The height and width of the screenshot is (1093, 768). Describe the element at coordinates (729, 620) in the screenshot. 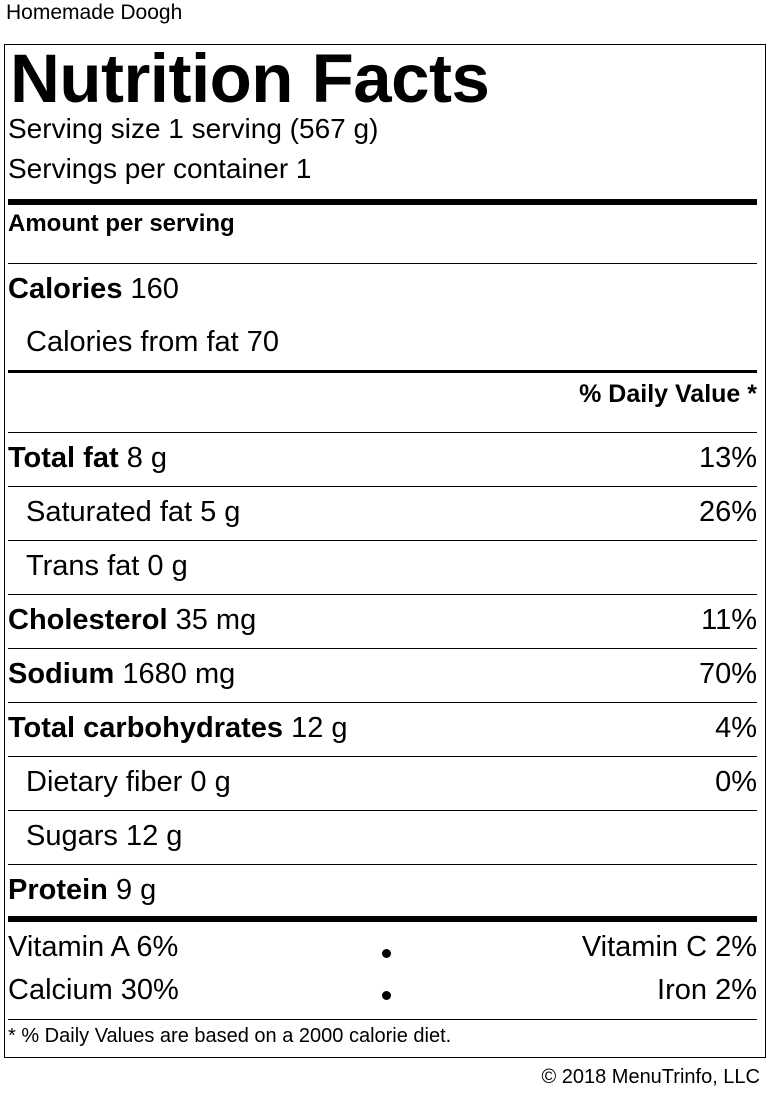

I see `nutrient-daily-value: 11%` at that location.